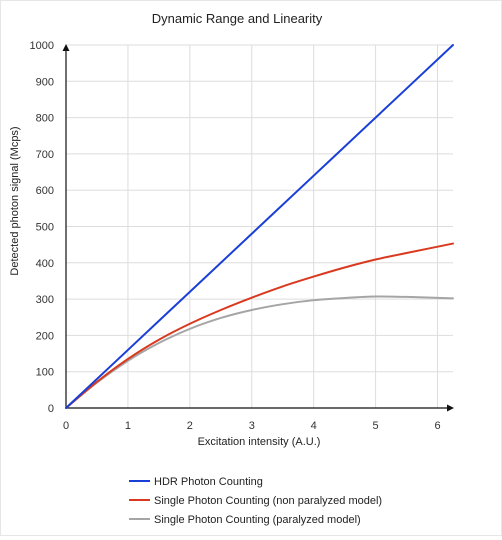  What do you see at coordinates (45, 119) in the screenshot?
I see `y-tick-label: 800` at bounding box center [45, 119].